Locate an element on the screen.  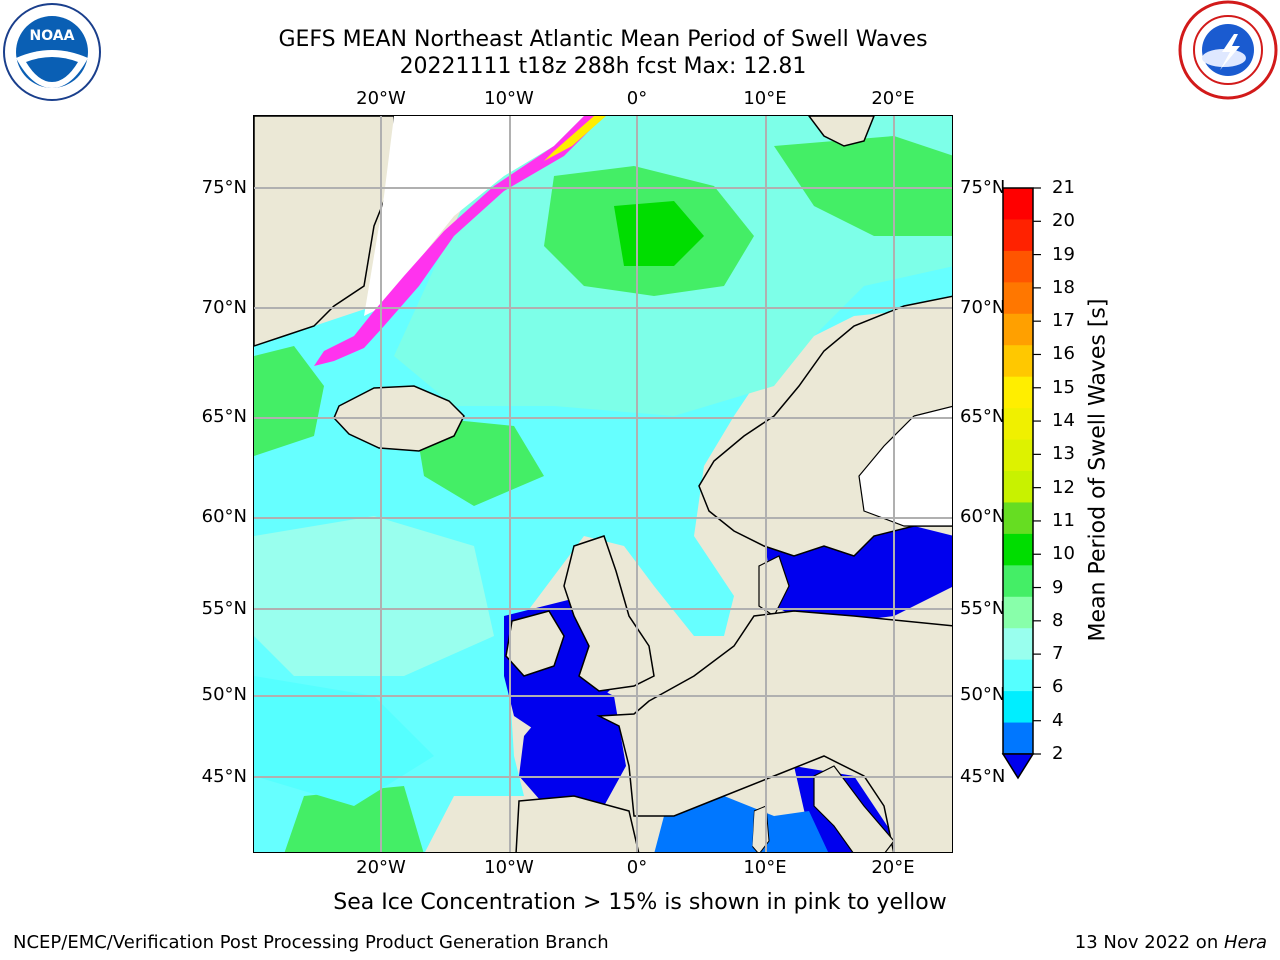
lat-tick-left-60n: 60°N is located at coordinates (224, 516).